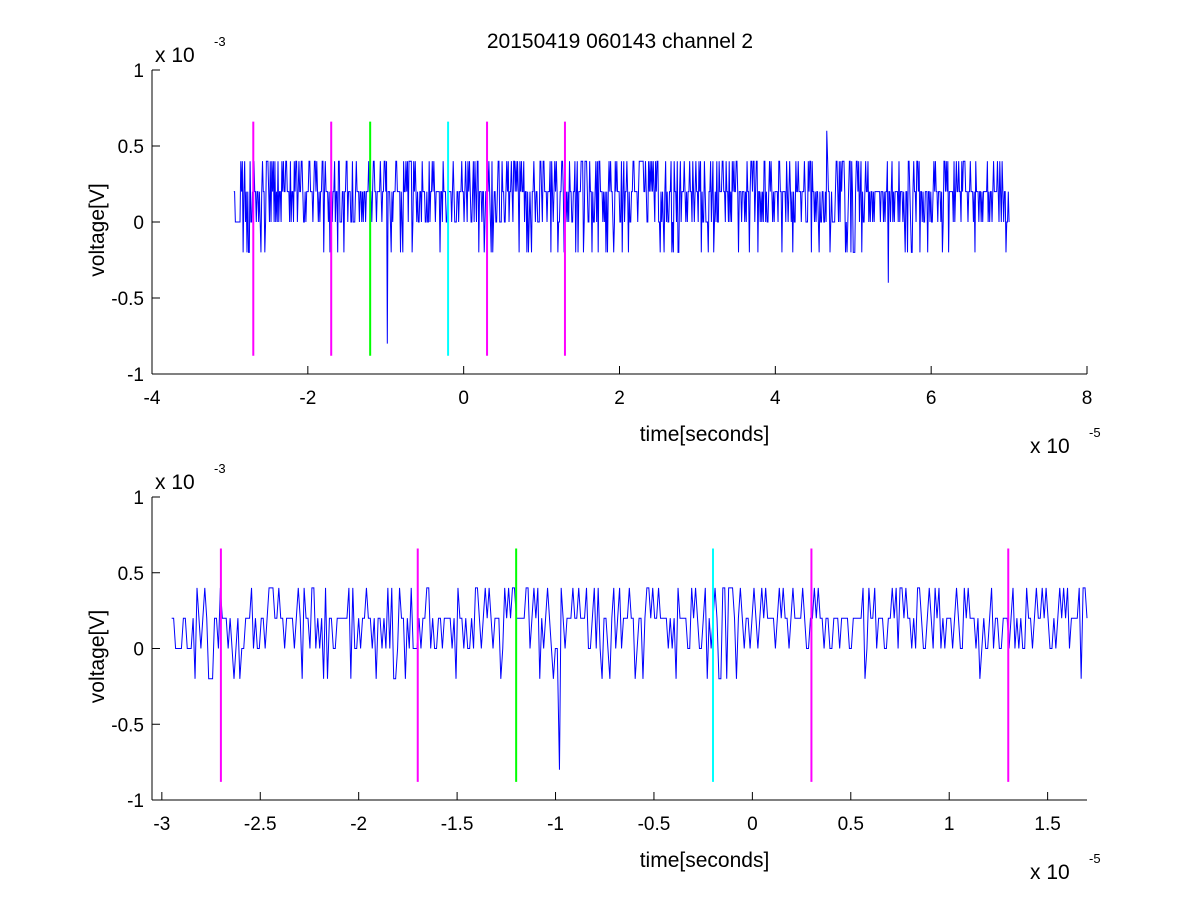 The image size is (1200, 901). Describe the element at coordinates (620, 41) in the screenshot. I see `figure-title: 20150419 060143 channel 2` at that location.